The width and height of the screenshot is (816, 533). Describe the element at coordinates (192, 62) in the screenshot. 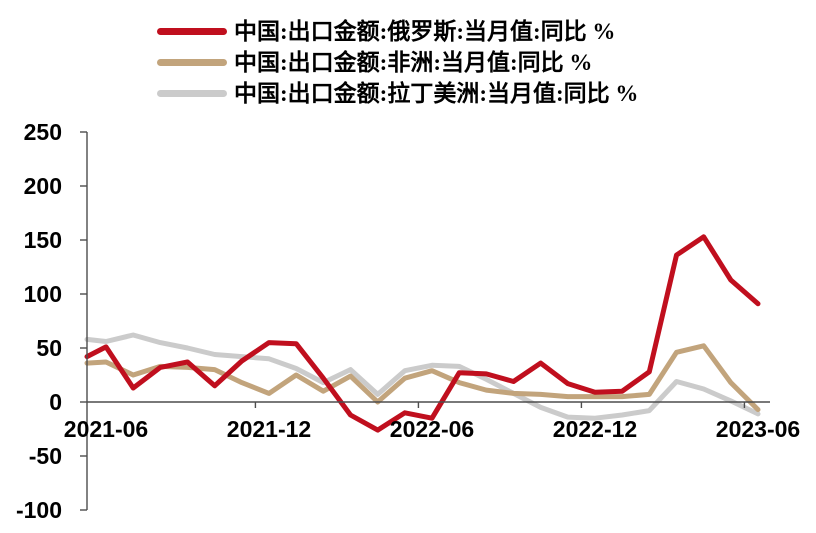

I see `legend-swatch-africa` at that location.